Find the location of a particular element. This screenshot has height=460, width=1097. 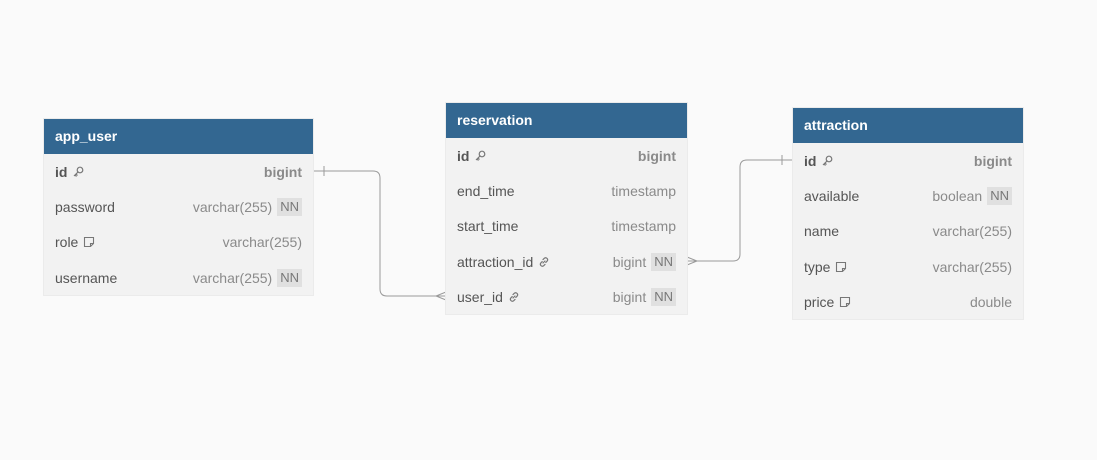

field-row: user_id bigint NN is located at coordinates (566, 296).